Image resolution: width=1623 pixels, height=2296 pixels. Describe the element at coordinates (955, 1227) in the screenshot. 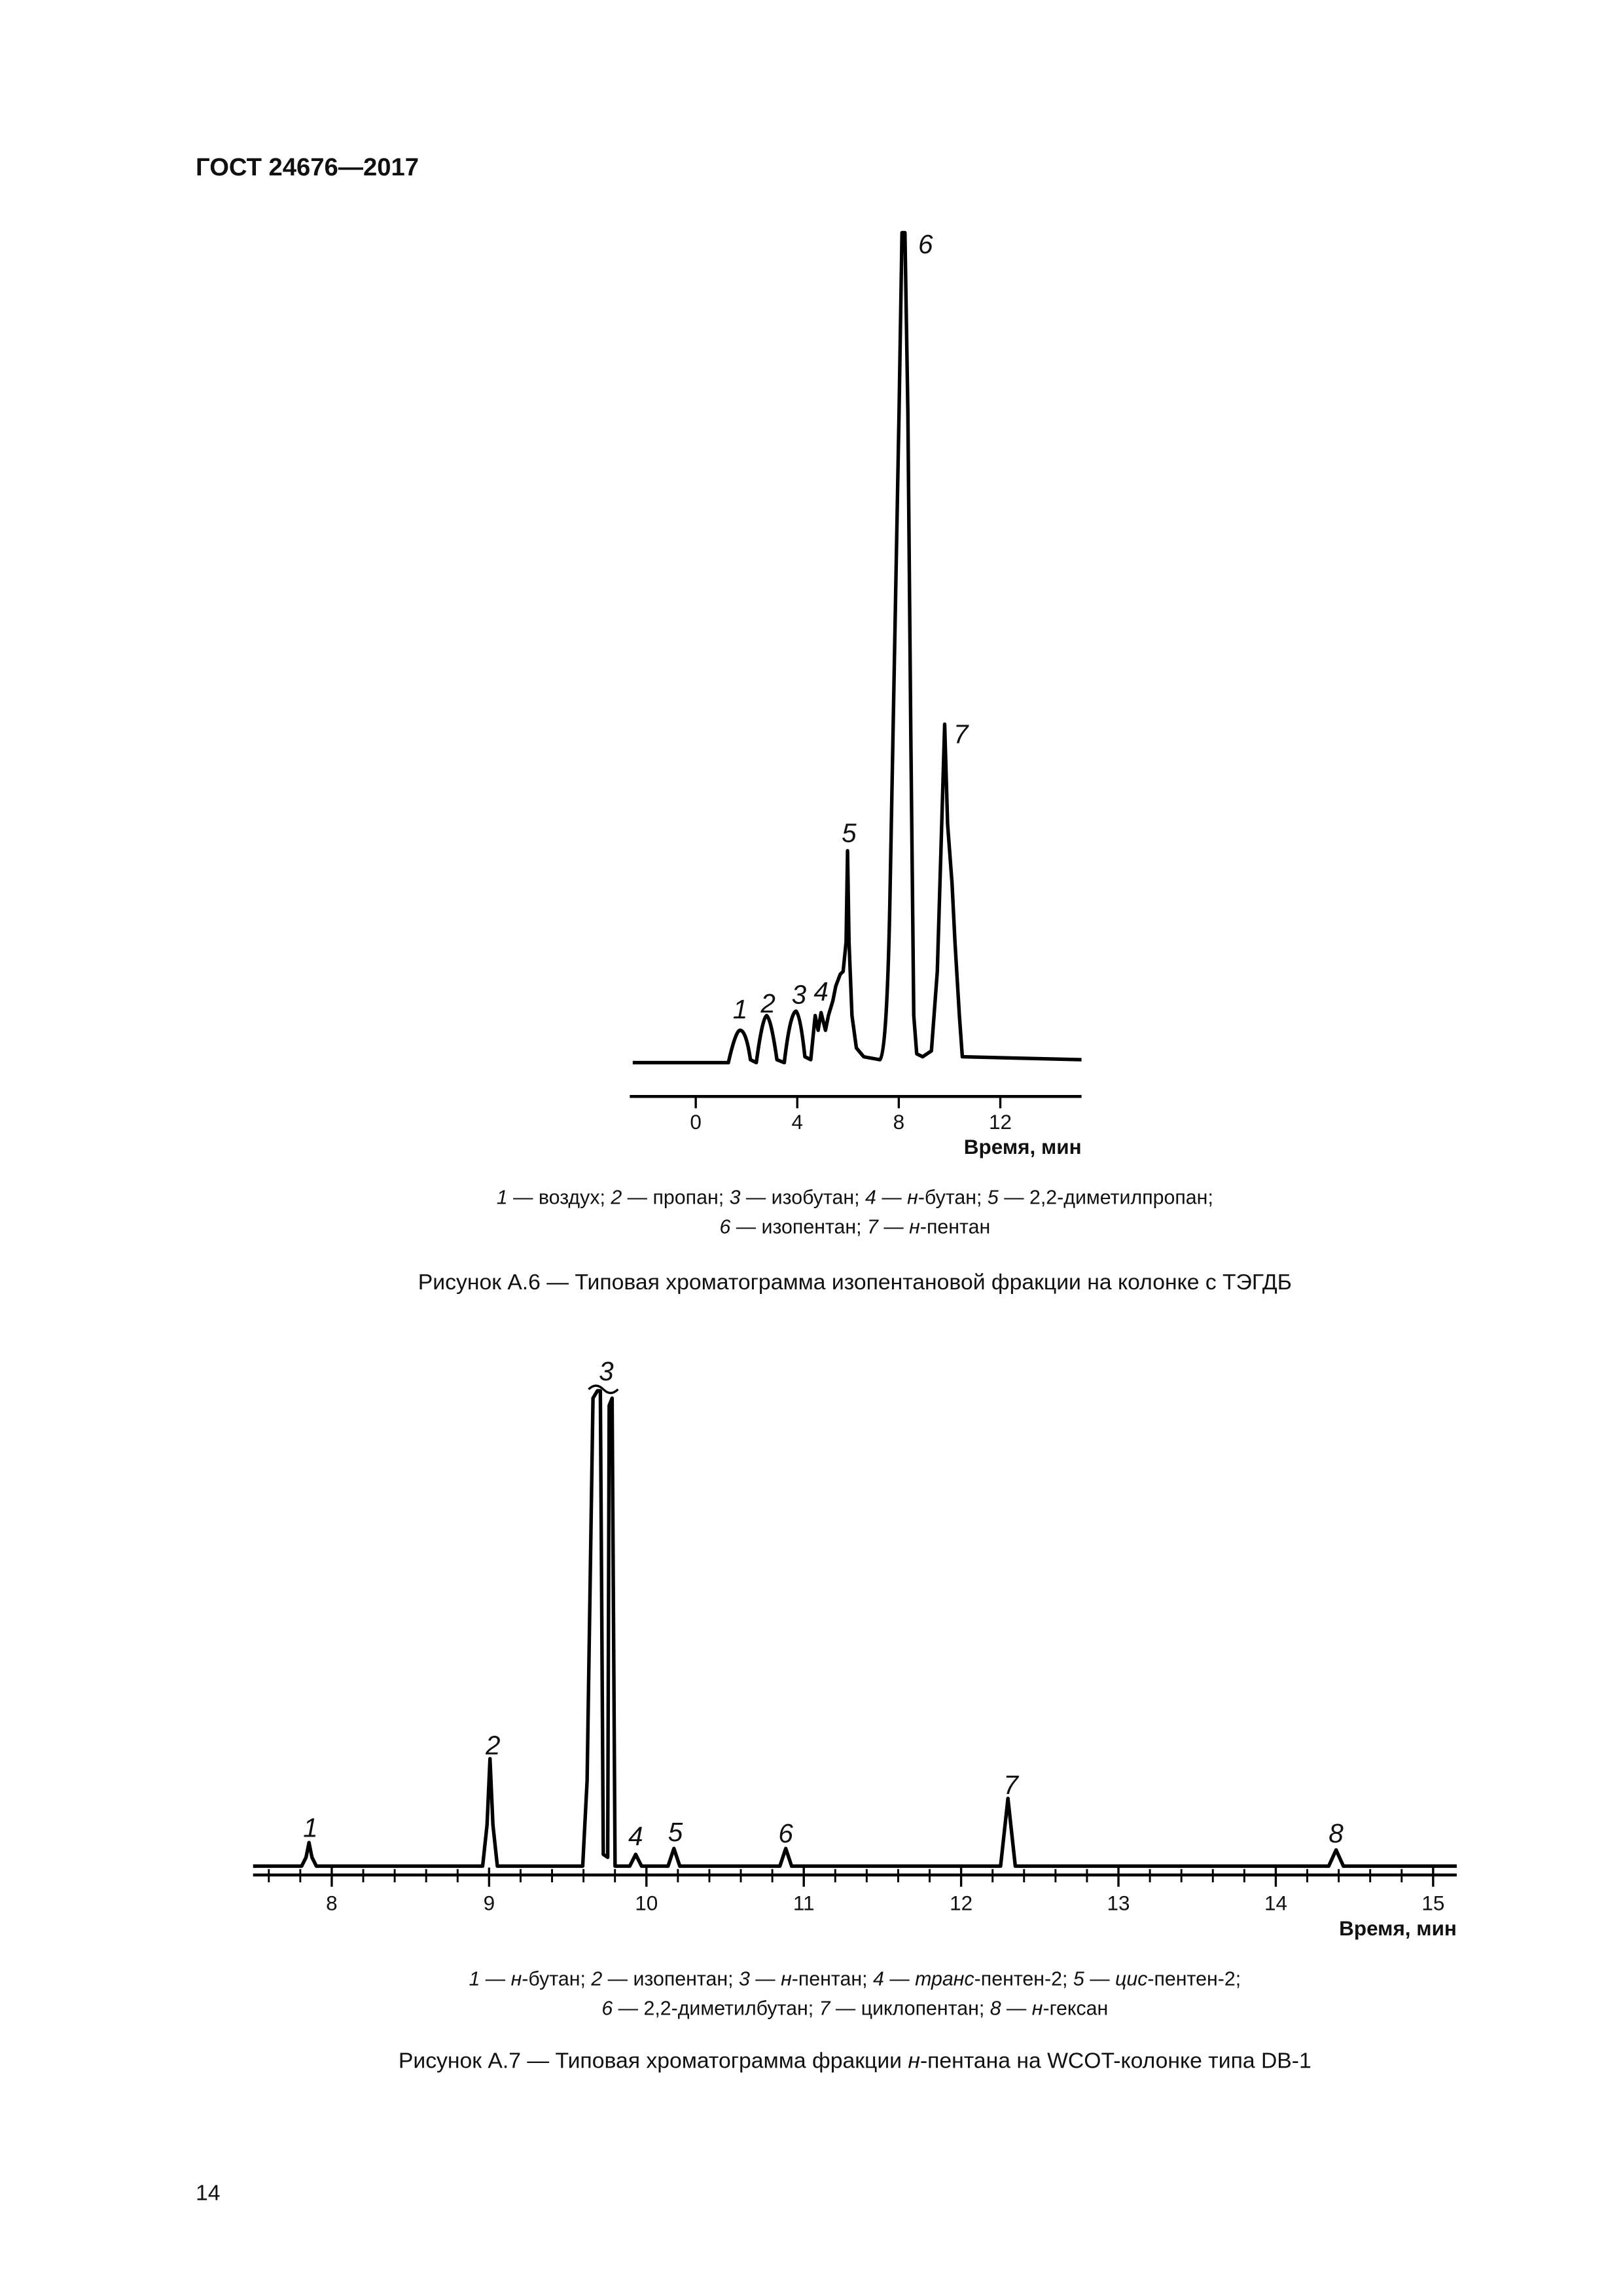

I see `text-run: -пентан` at that location.